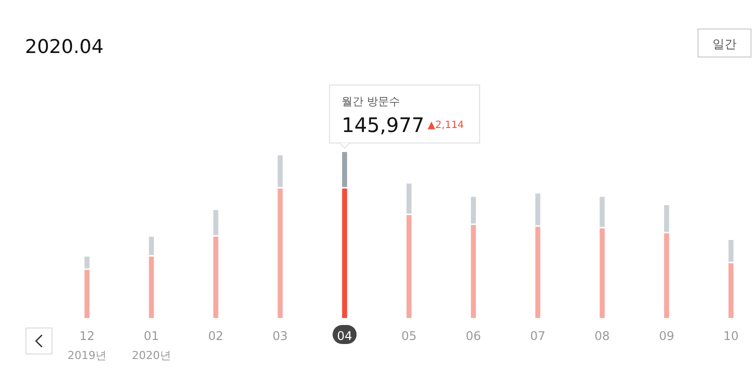 This screenshot has height=368, width=753. What do you see at coordinates (216, 336) in the screenshot?
I see `x-tick-label: 02` at bounding box center [216, 336].